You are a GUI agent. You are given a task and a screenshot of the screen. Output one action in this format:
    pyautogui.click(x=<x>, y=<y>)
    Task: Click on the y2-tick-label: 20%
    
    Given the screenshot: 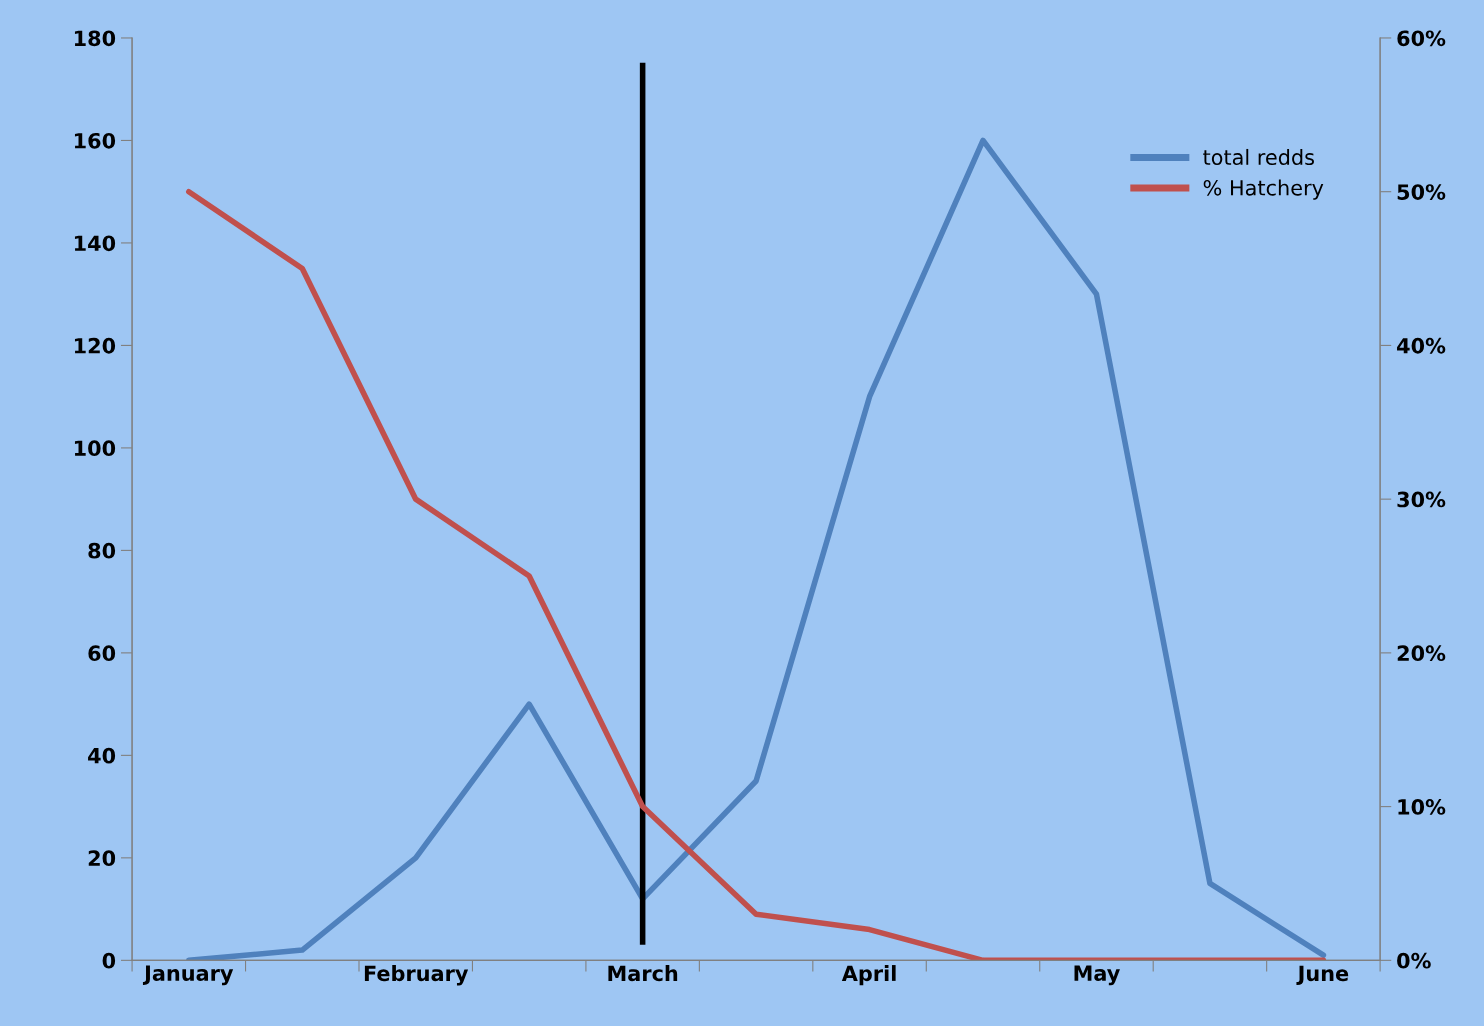 What is the action you would take?
    pyautogui.click(x=1421, y=653)
    